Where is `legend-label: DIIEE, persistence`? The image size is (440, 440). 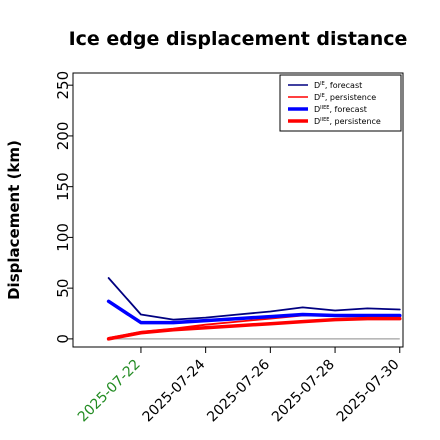 legend-label: DIIEE, persistence is located at coordinates (347, 121).